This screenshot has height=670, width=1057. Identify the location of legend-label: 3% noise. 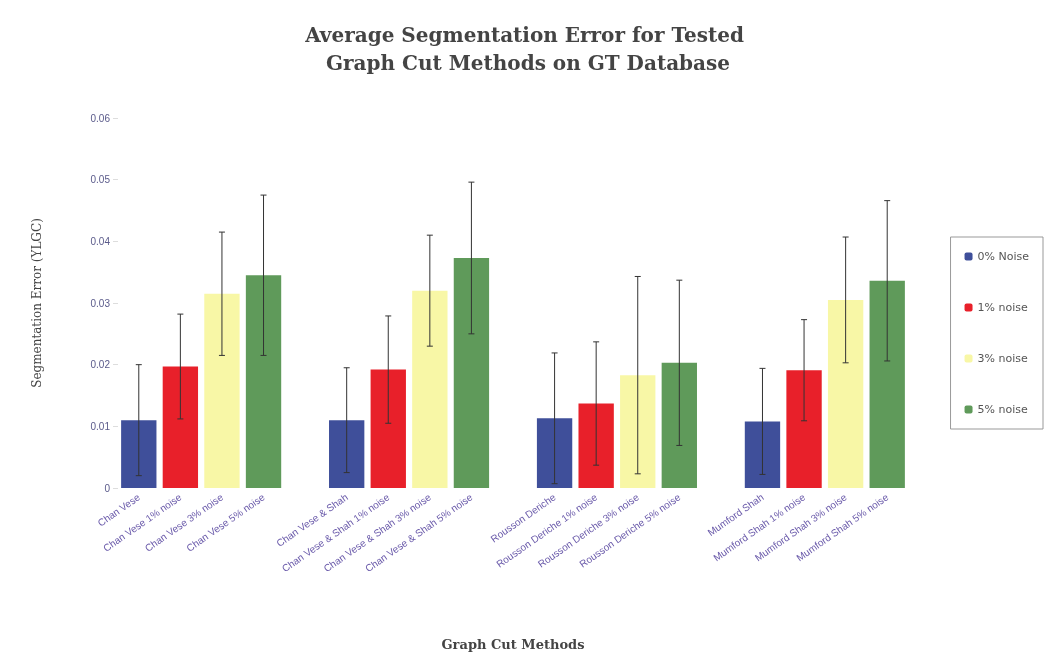
(1002, 358).